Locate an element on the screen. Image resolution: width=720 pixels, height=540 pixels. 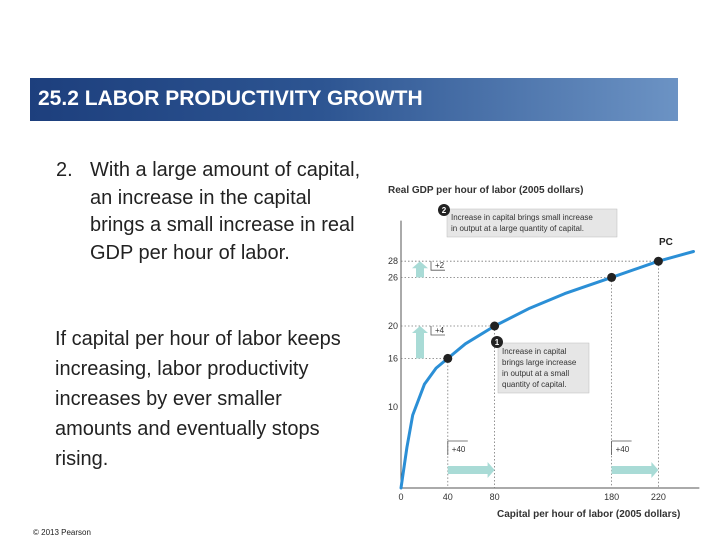
point-number: 2. is located at coordinates (64, 170).